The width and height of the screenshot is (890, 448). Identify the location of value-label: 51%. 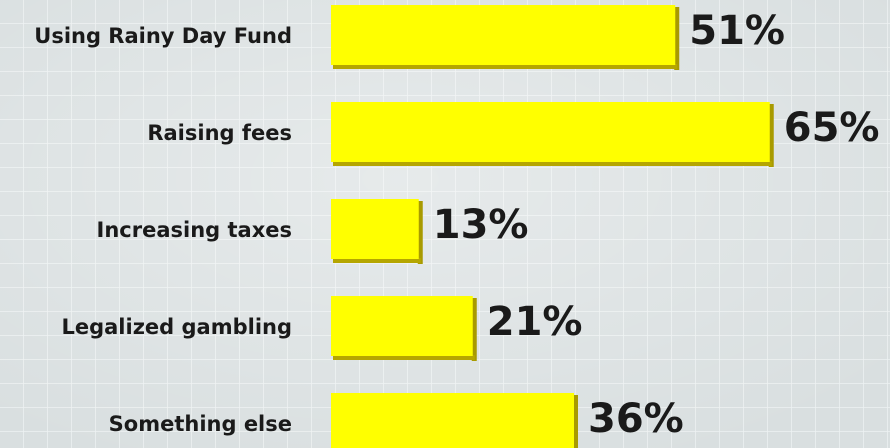
(737, 31).